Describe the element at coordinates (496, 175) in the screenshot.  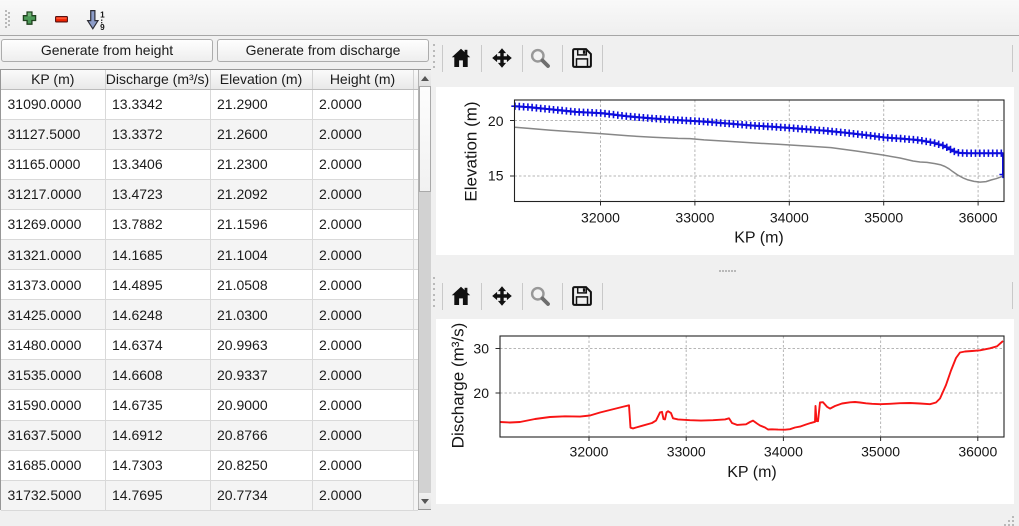
I see `svg-text: 15` at that location.